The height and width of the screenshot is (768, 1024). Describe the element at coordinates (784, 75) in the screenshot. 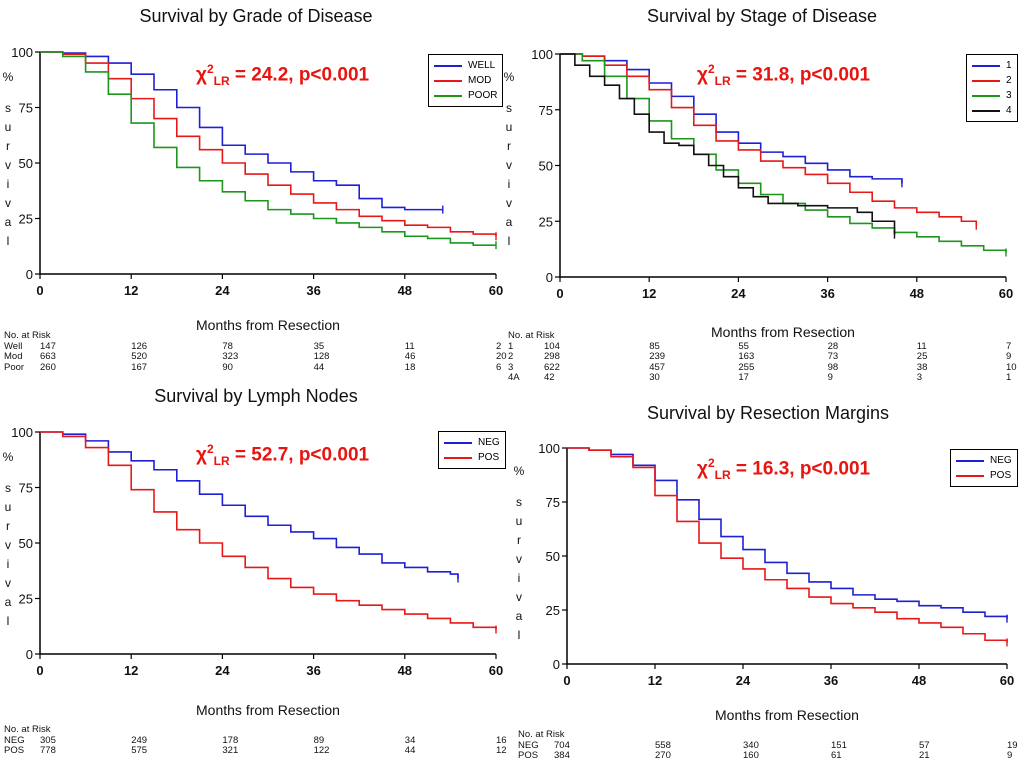

I see `stat-annotation: χ2LR = 31.8, p<0.001` at that location.